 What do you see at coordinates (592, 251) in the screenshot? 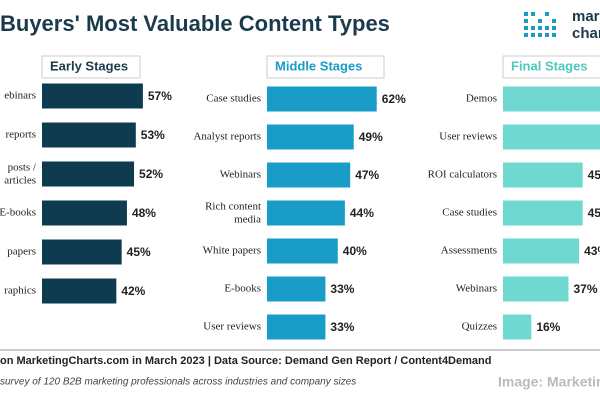
I see `value-label: 43%` at bounding box center [592, 251].